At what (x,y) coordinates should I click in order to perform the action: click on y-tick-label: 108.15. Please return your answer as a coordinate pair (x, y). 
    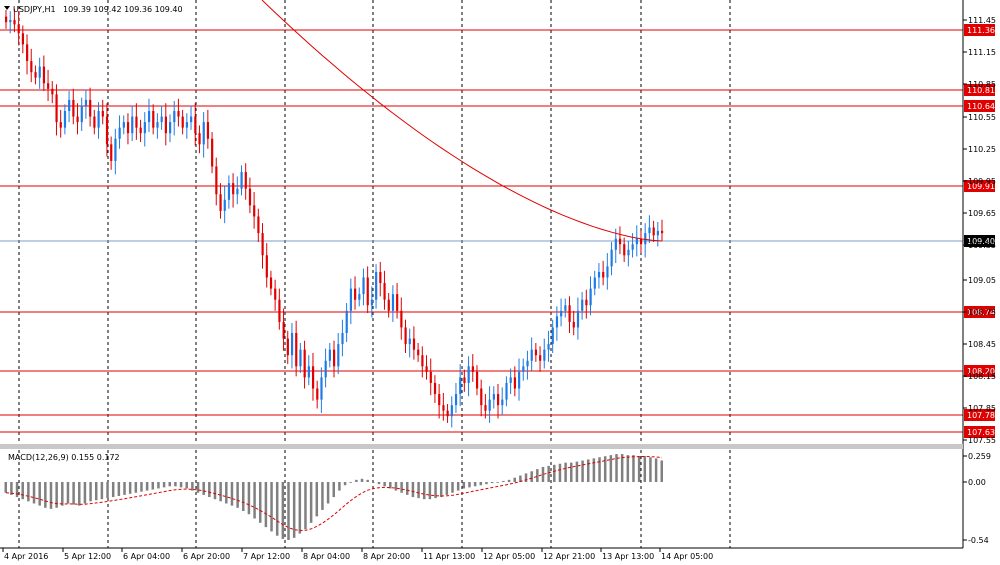
    Looking at the image, I should click on (982, 376).